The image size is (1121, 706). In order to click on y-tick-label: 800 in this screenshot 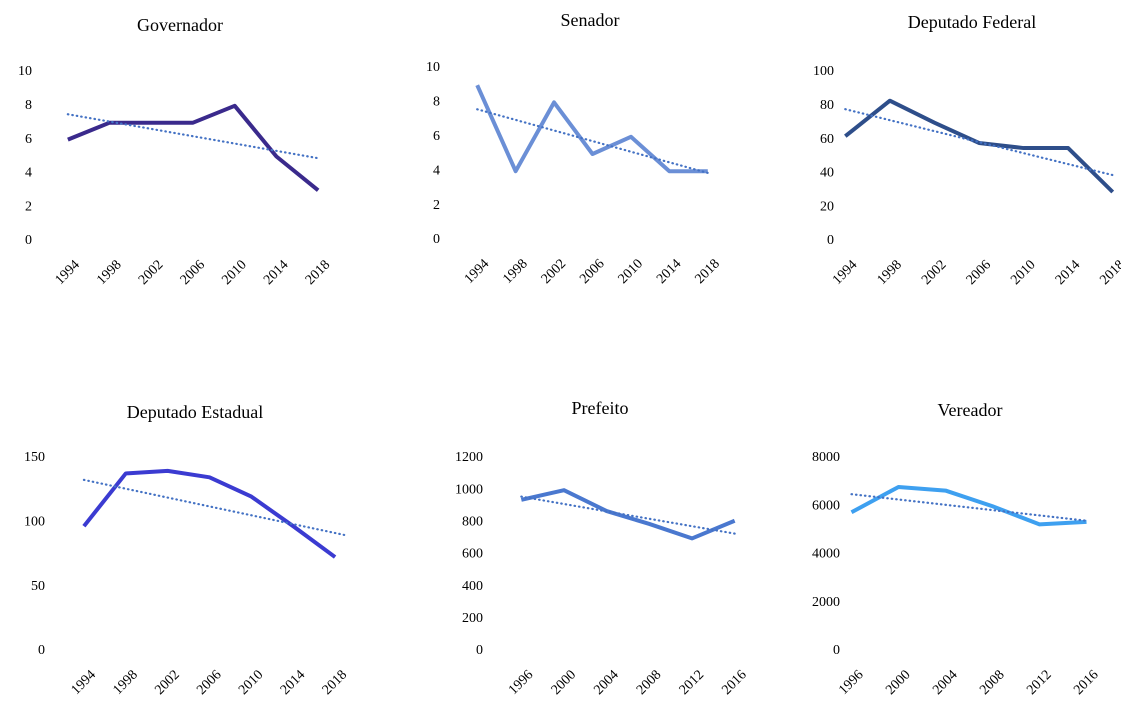, I will do `click(472, 522)`.